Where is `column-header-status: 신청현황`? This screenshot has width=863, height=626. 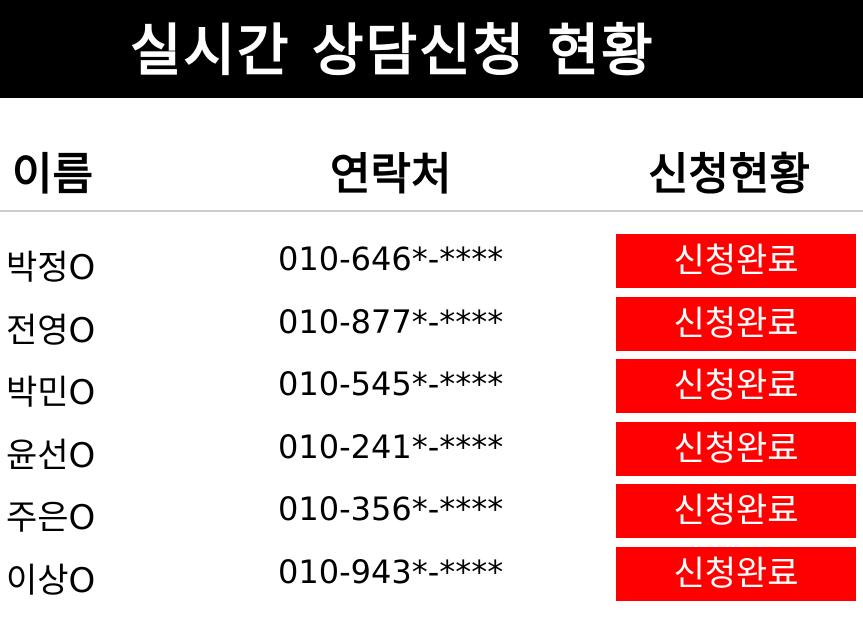 column-header-status: 신청현황 is located at coordinates (729, 174).